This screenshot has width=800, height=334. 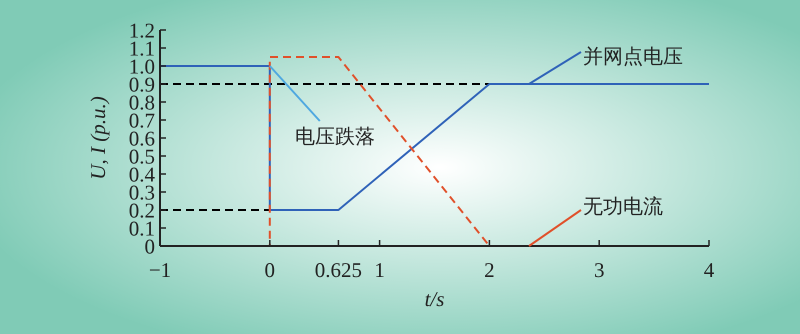 What do you see at coordinates (599, 270) in the screenshot?
I see `x-tick-label: 3` at bounding box center [599, 270].